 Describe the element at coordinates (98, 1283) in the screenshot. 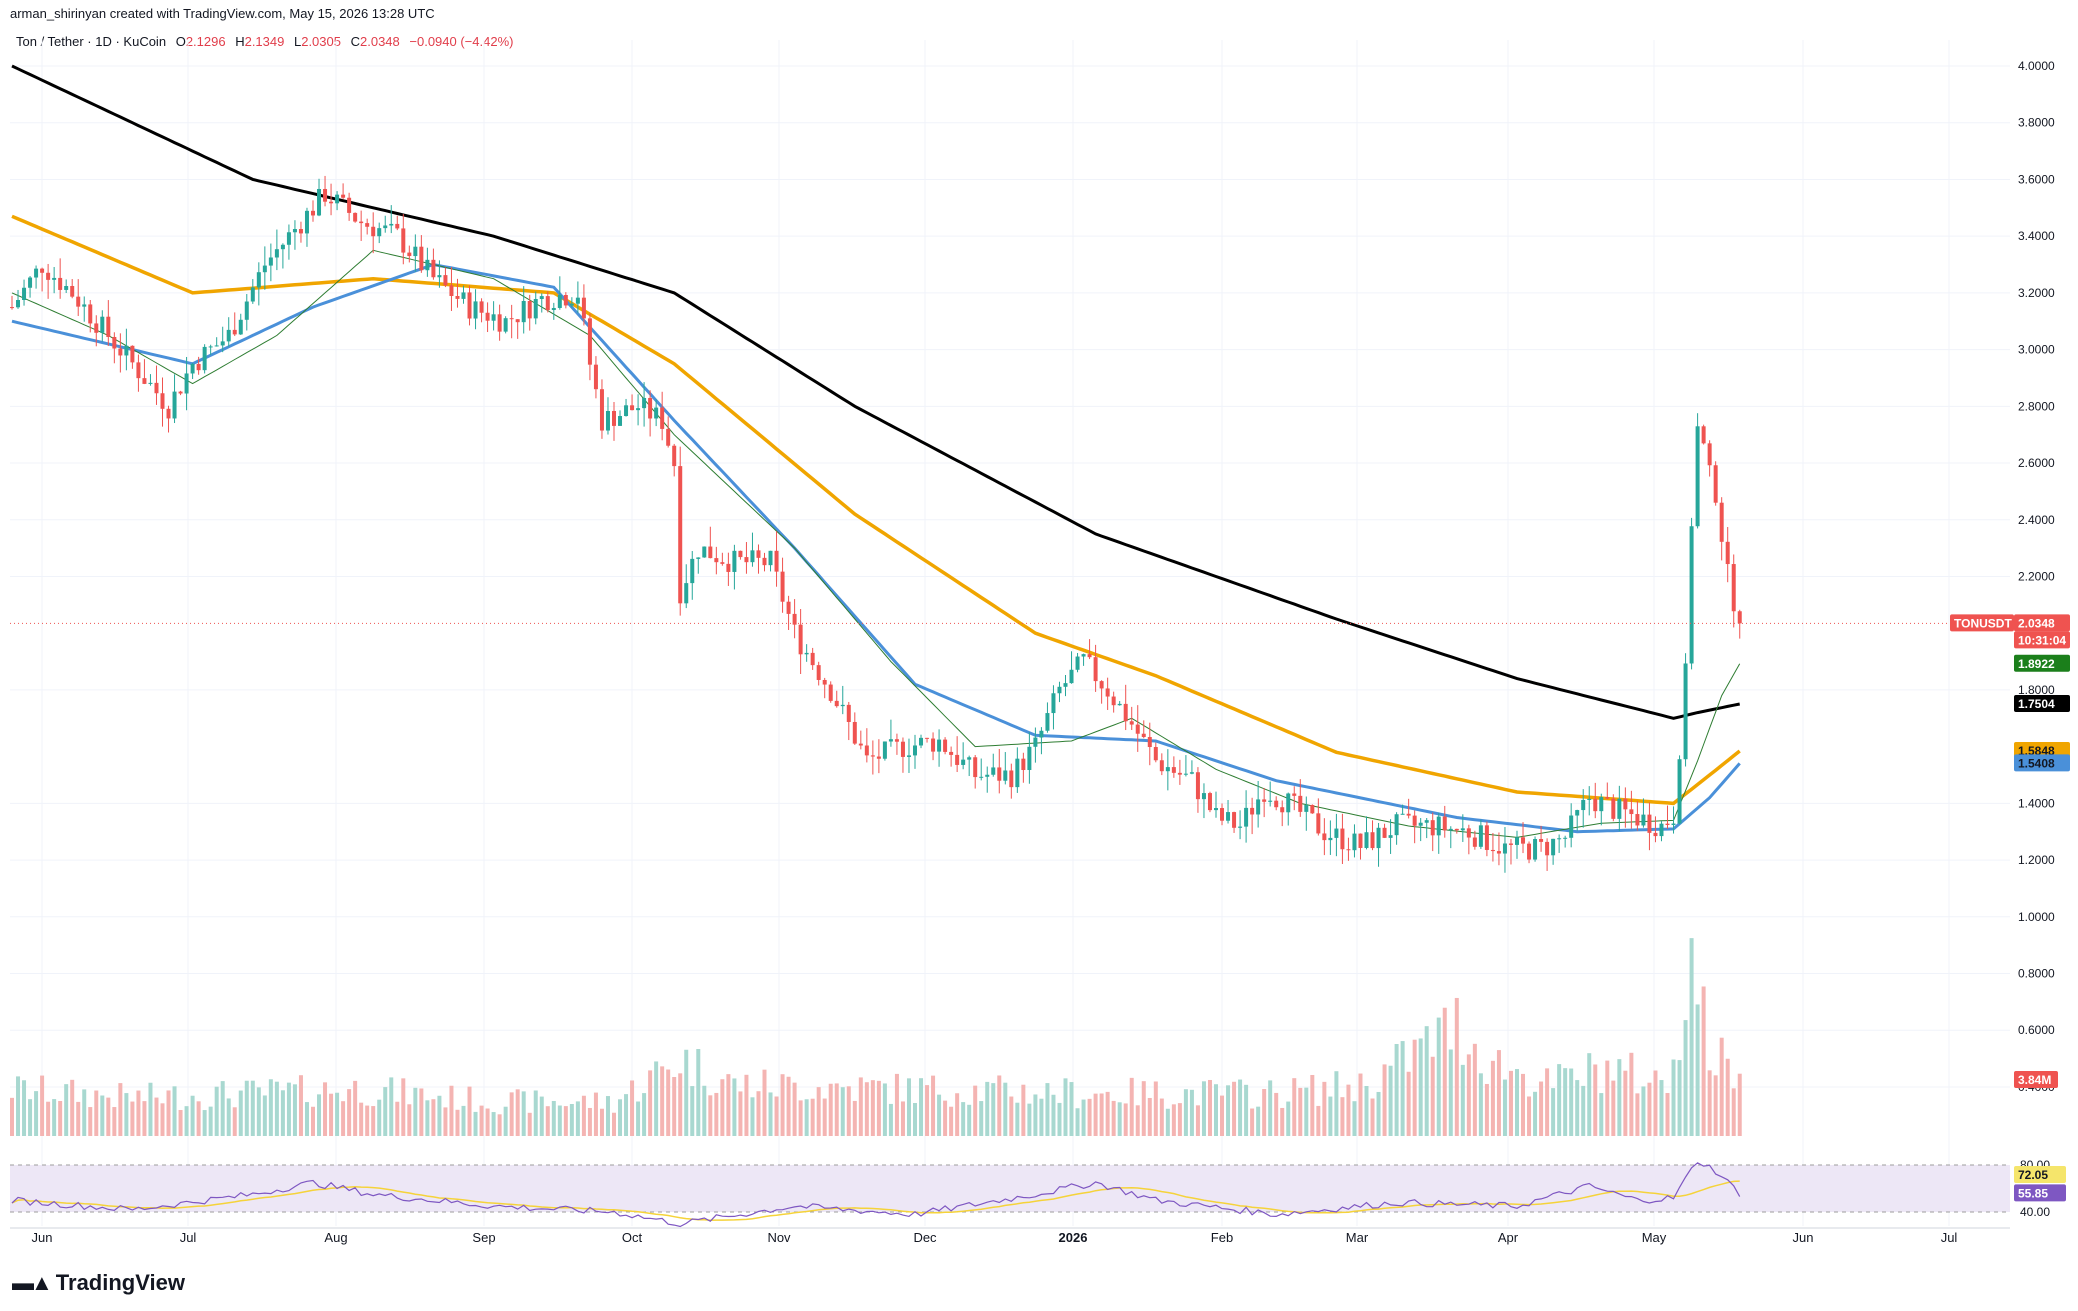

I see `tradingview-logo: ▬▲ TradingView` at that location.